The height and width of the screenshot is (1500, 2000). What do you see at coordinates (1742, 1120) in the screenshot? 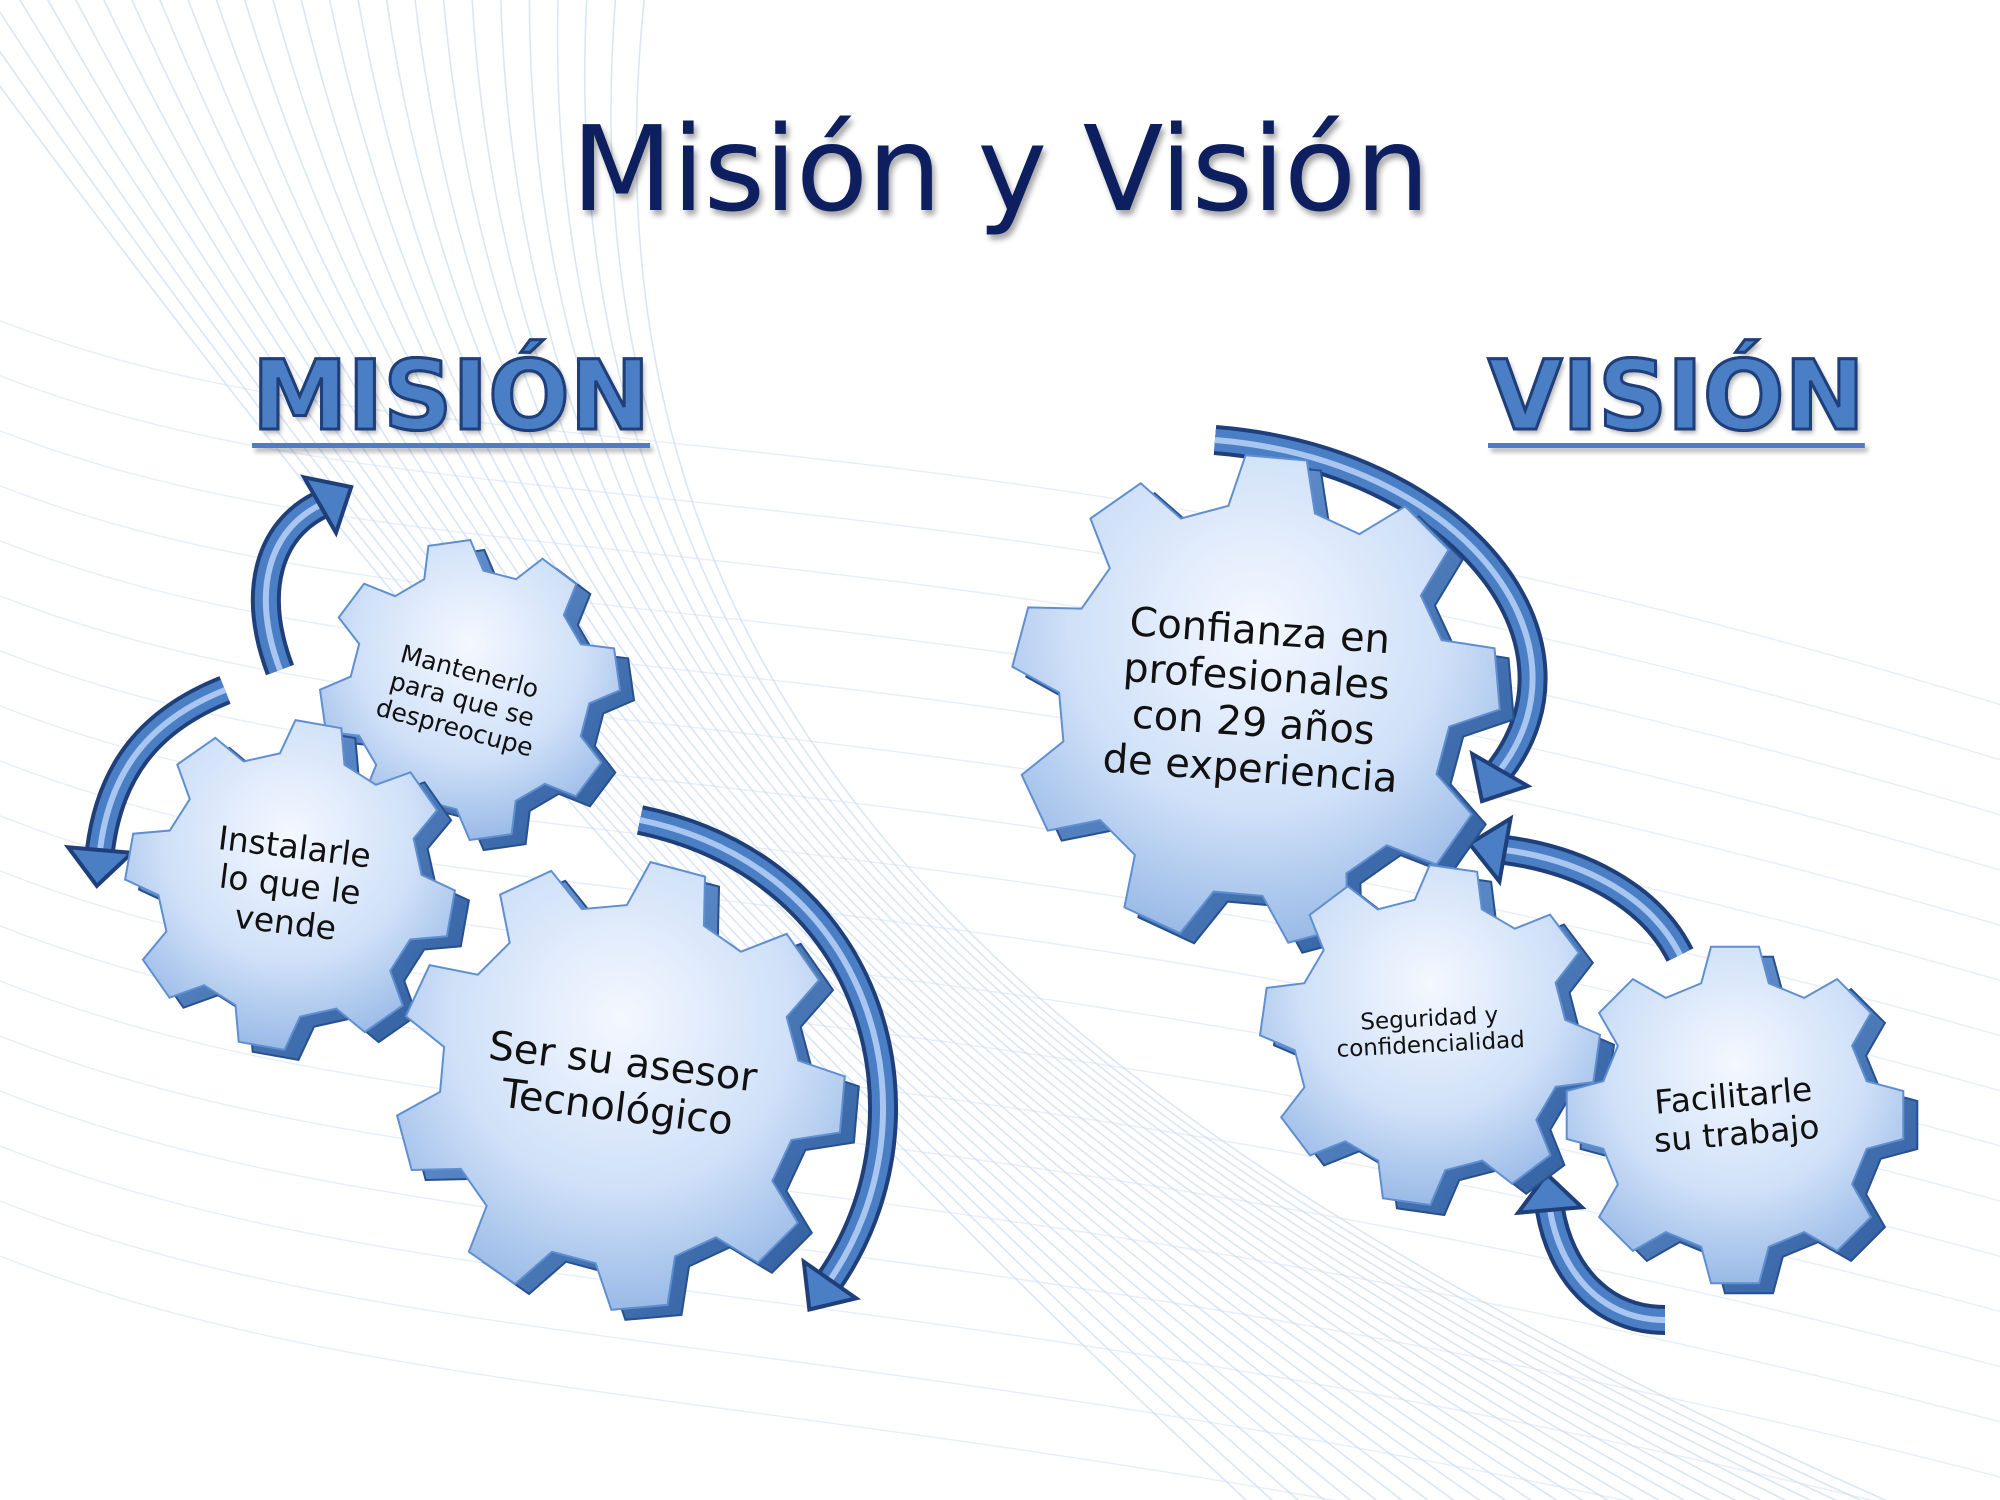
I see `gear-facilitarle` at bounding box center [1742, 1120].